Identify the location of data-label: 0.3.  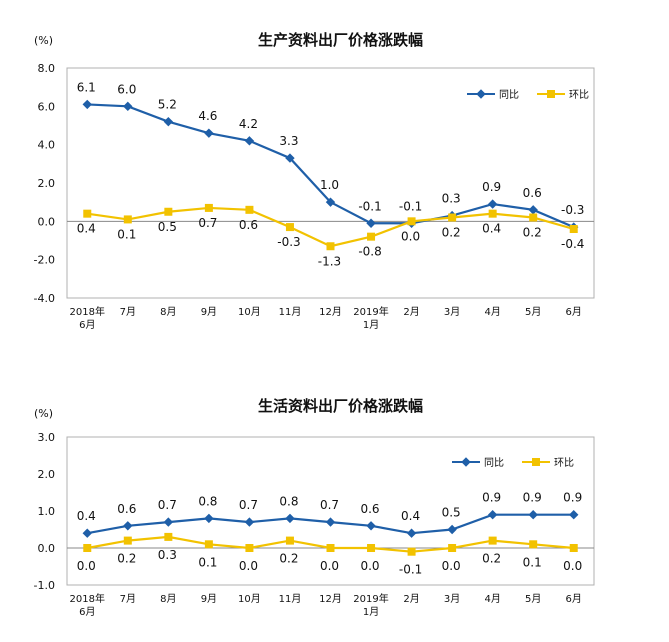
(451, 199).